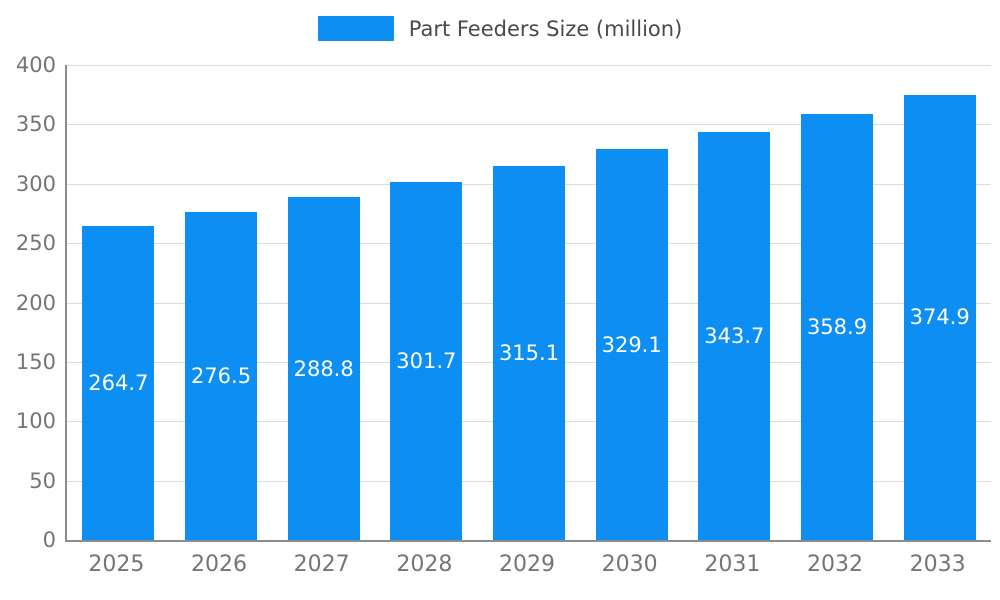 The height and width of the screenshot is (600, 1000). I want to click on bar: 264.7, so click(118, 382).